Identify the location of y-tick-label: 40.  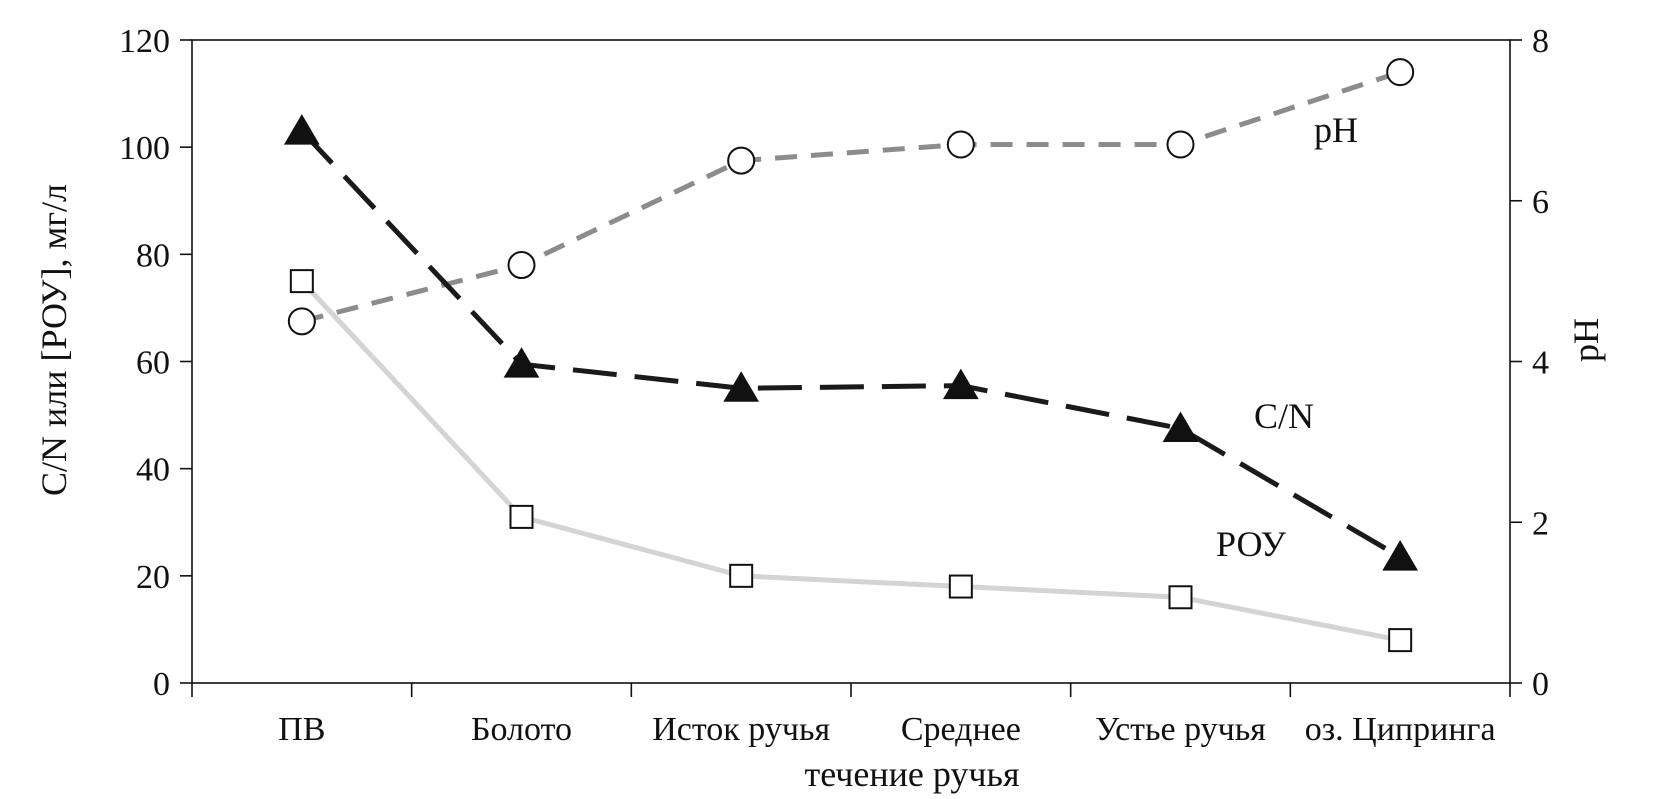
(153, 470).